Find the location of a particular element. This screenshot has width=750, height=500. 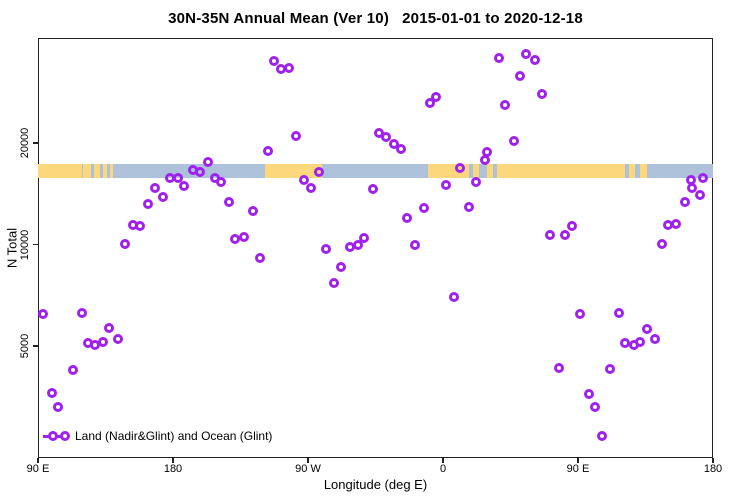

y-tick-label: 20000 is located at coordinates (25, 143).